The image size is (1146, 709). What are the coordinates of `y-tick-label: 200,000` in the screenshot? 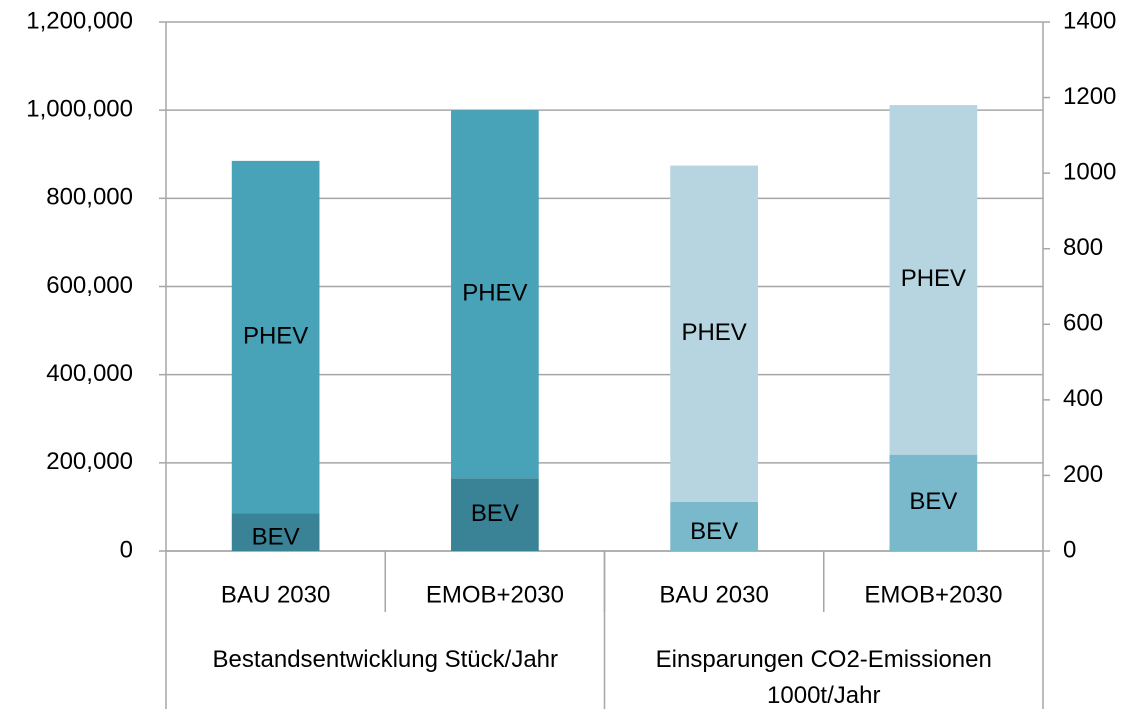 It's located at (89, 461).